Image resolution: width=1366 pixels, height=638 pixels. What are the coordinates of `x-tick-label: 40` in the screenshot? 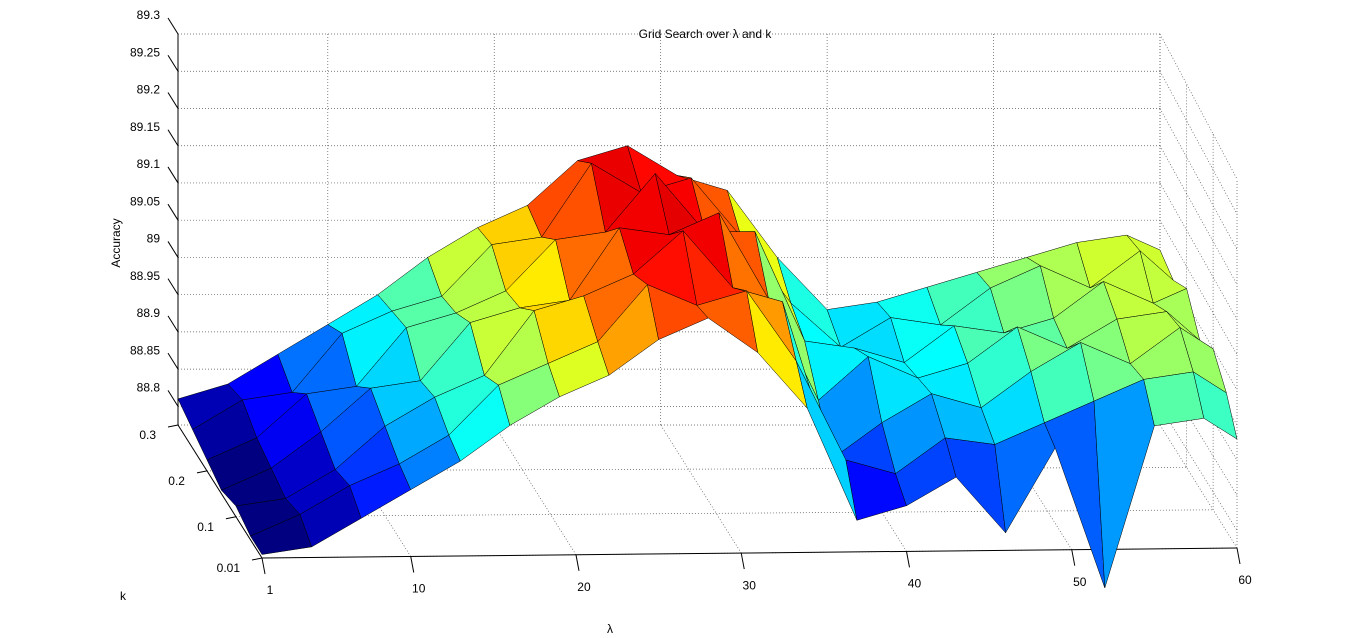 It's located at (915, 584).